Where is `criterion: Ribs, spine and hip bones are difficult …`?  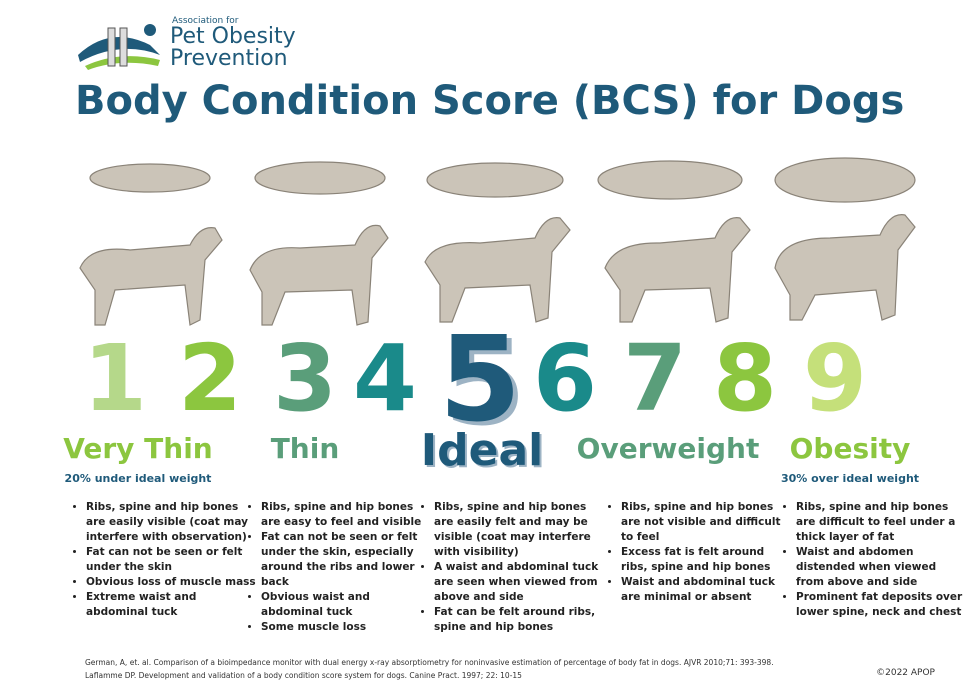 criterion: Ribs, spine and hip bones are difficult … is located at coordinates (881, 522).